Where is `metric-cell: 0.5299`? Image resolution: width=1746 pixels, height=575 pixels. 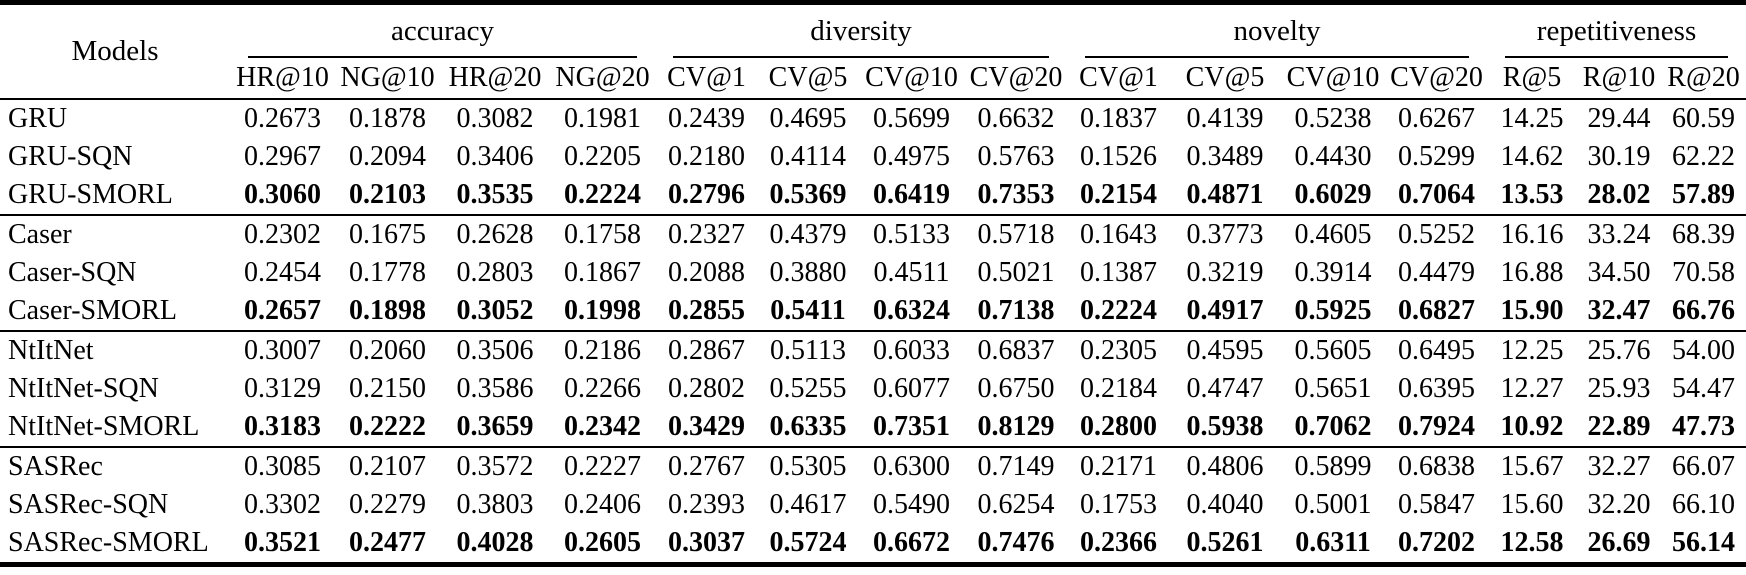 metric-cell: 0.5299 is located at coordinates (1437, 156).